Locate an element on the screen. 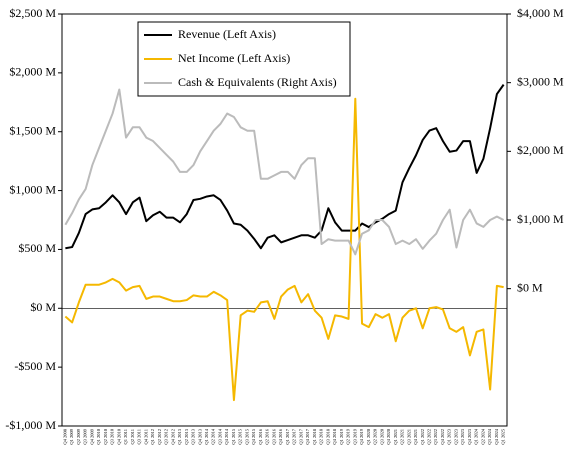 The width and height of the screenshot is (578, 465). x-tick-label: Q2 2012 is located at coordinates (159, 437).